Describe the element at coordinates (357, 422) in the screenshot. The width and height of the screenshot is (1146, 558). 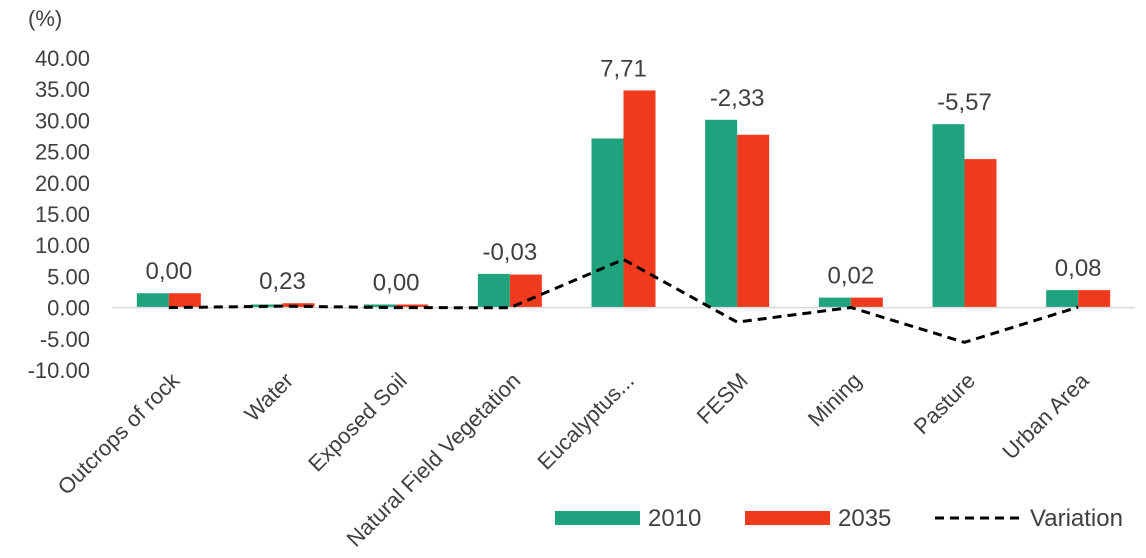
I see `x-tick-label-exposed-soil: Exposed Soil` at that location.